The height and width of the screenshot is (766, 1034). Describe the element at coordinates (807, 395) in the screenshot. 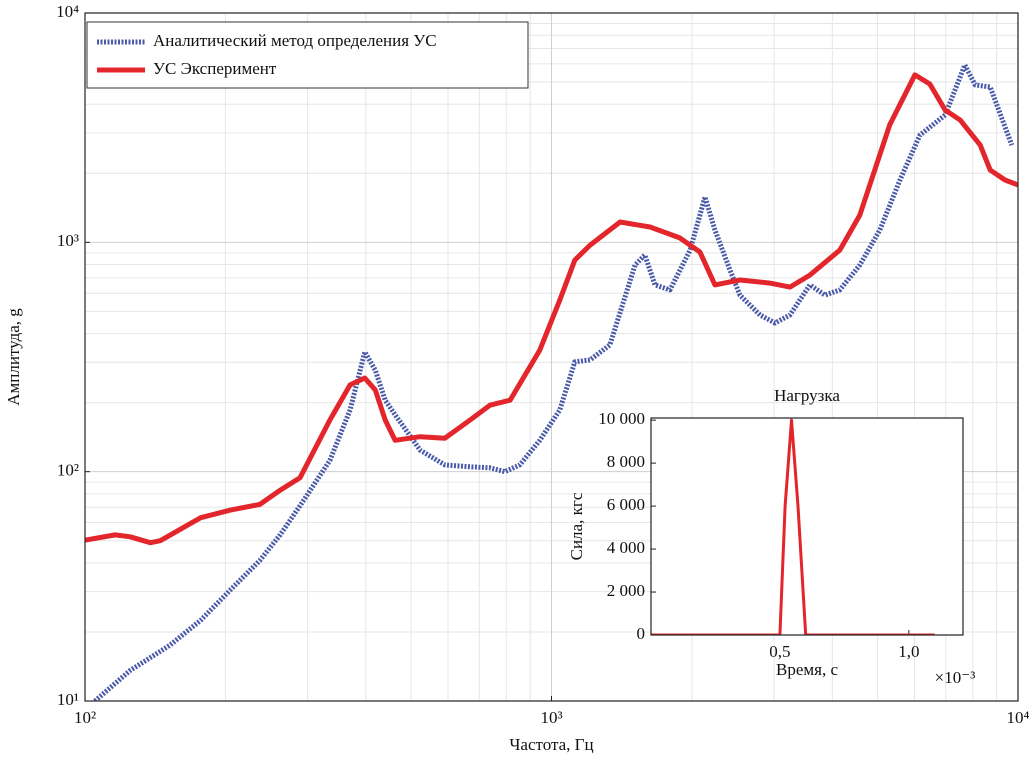

I see `chart-title: Нагрузка` at that location.